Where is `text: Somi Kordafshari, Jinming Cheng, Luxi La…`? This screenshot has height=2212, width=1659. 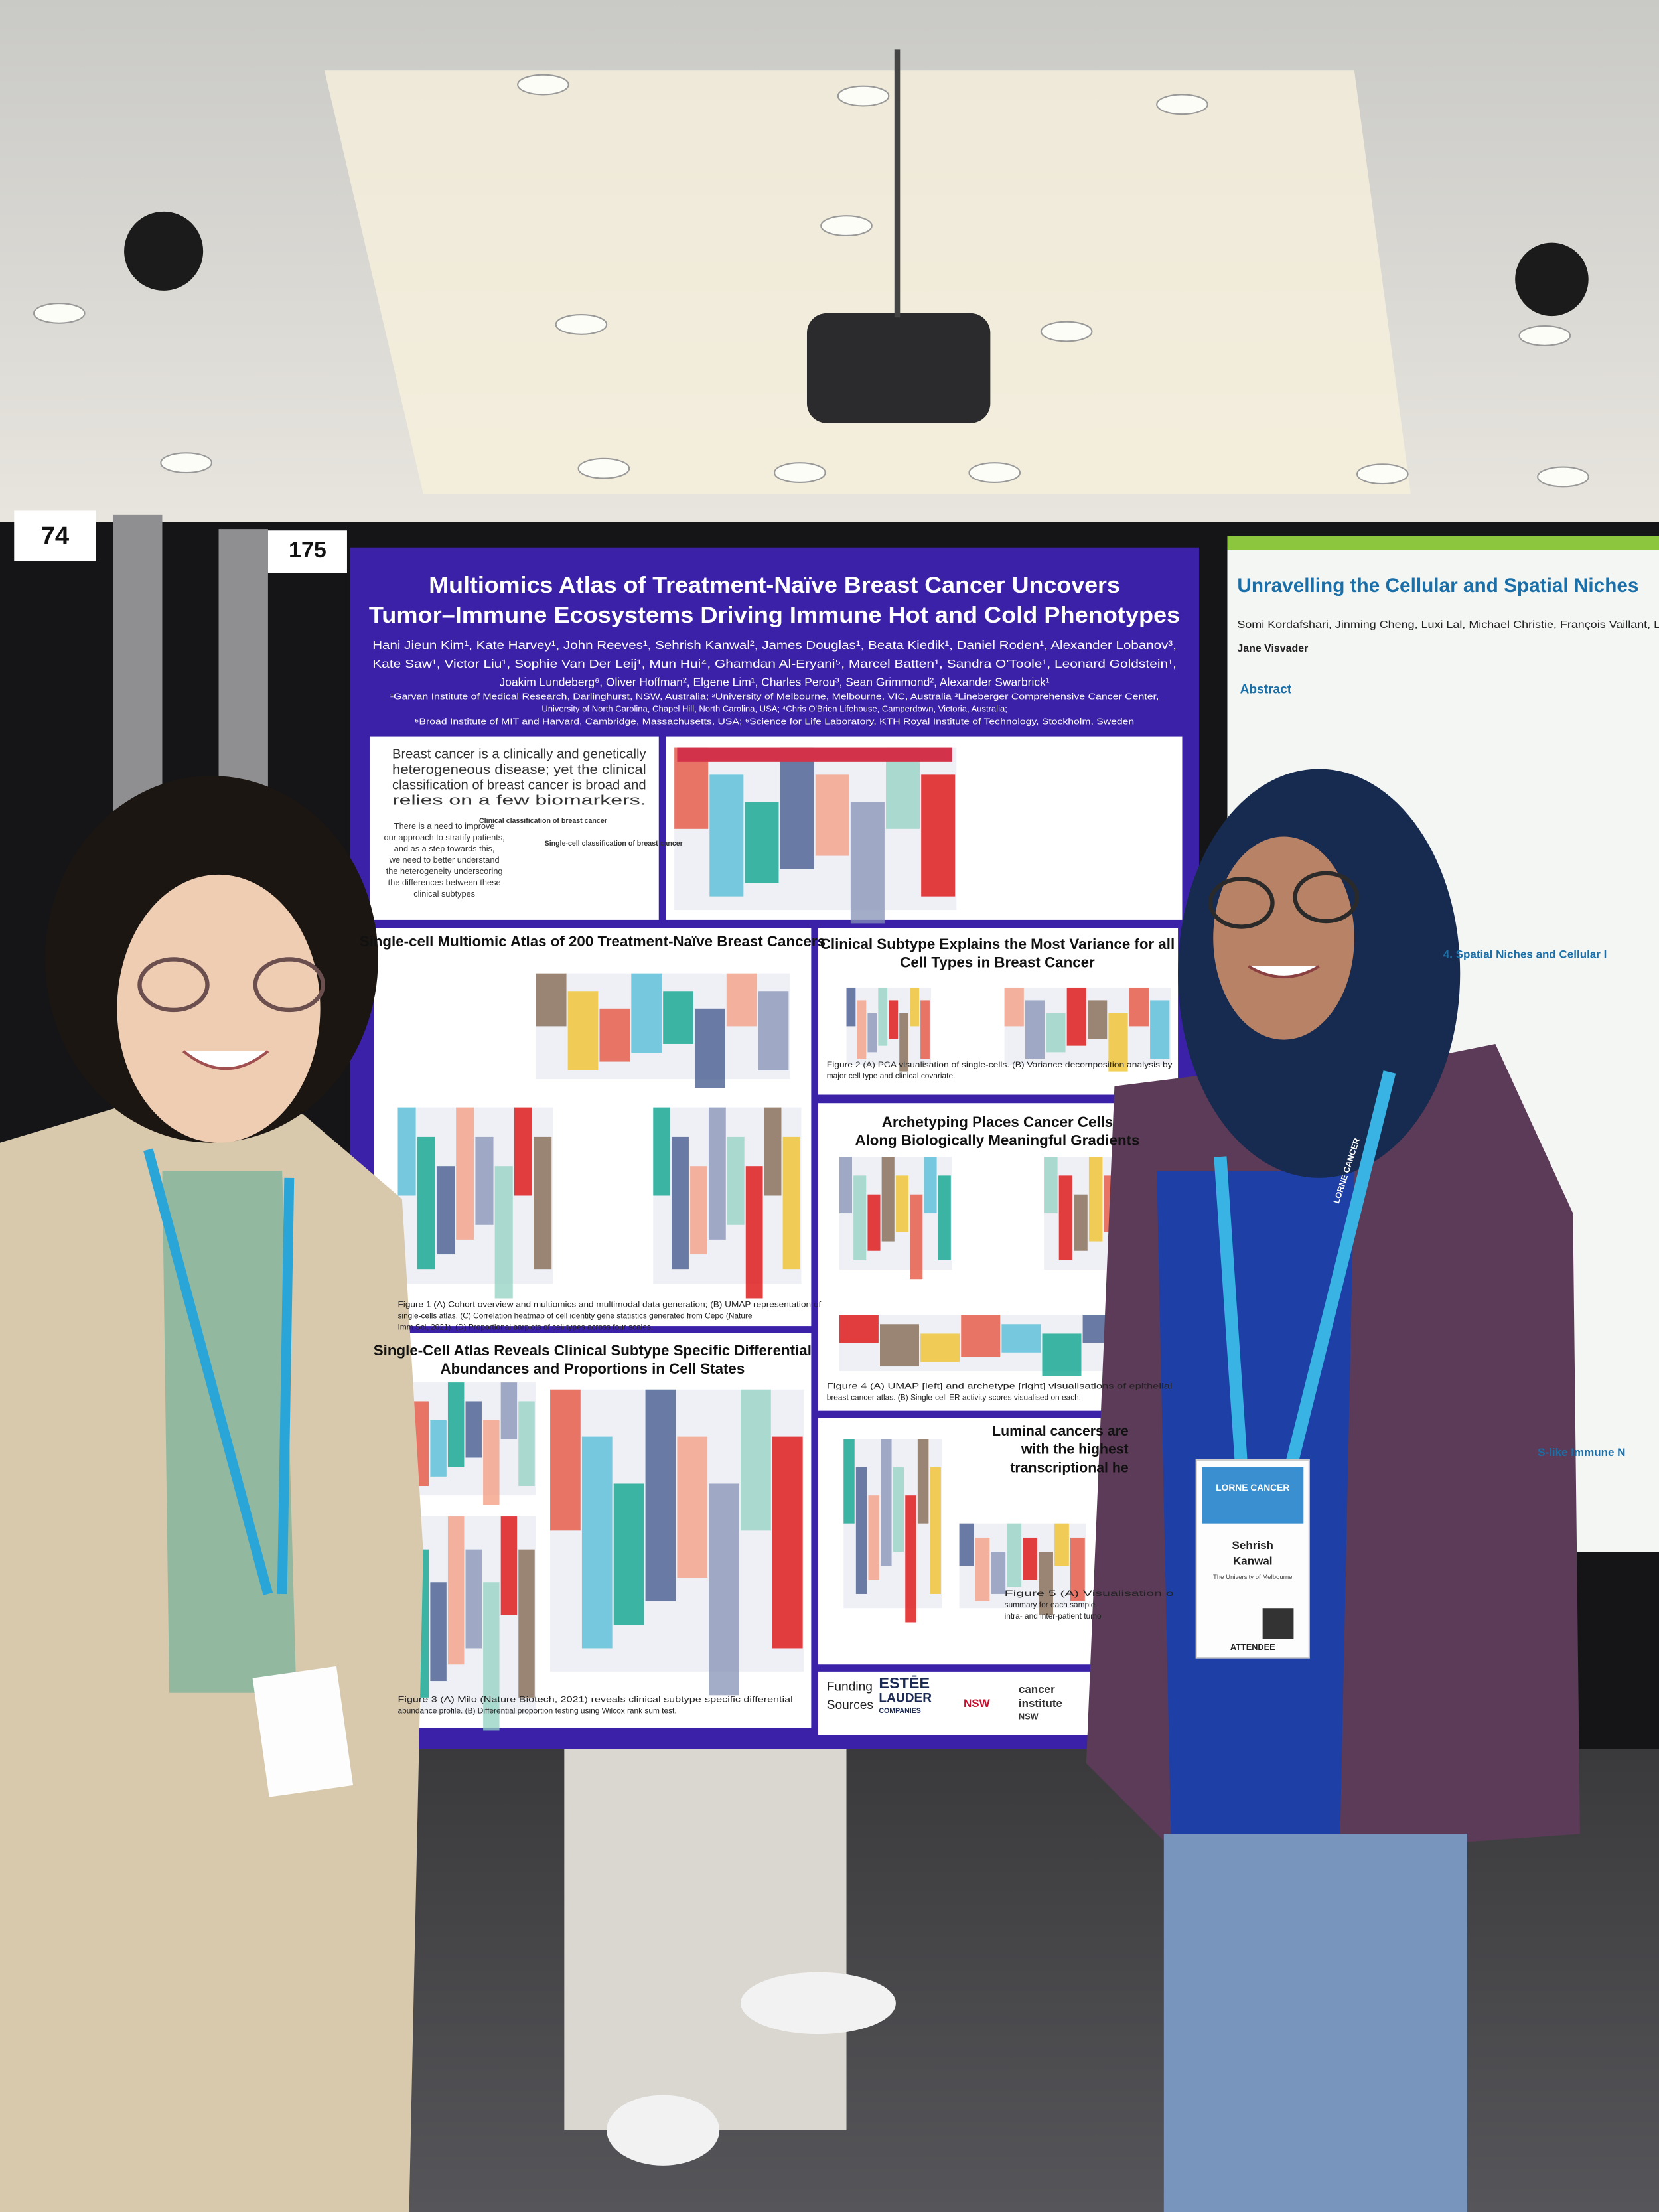
text: Somi Kordafshari, Jinming Cheng, Luxi La… is located at coordinates (1448, 624).